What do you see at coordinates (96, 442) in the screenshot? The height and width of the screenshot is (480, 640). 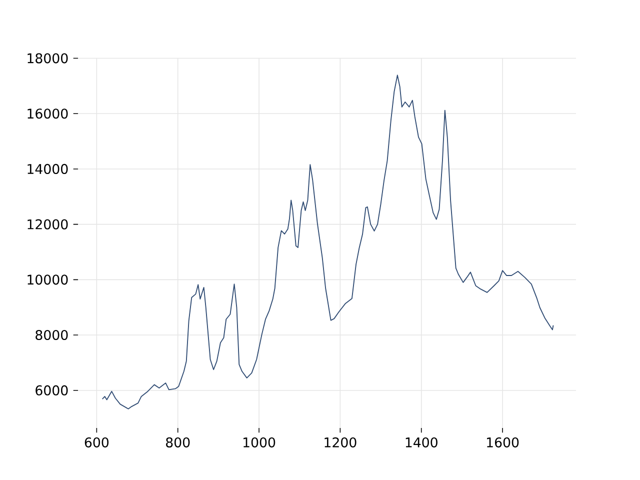 I see `x-tick-label: 600` at bounding box center [96, 442].